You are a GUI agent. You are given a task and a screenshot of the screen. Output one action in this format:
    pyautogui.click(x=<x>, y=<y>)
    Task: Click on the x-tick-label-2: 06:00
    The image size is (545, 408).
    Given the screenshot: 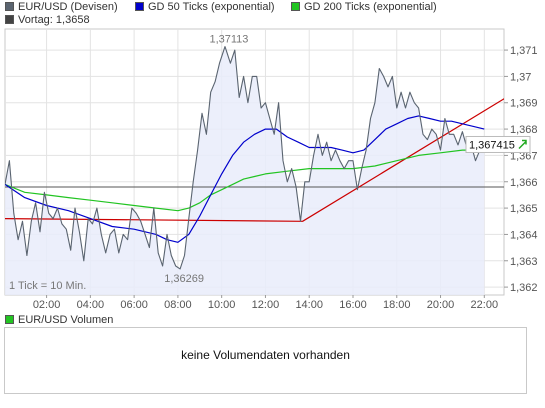 What is the action you would take?
    pyautogui.click(x=134, y=305)
    